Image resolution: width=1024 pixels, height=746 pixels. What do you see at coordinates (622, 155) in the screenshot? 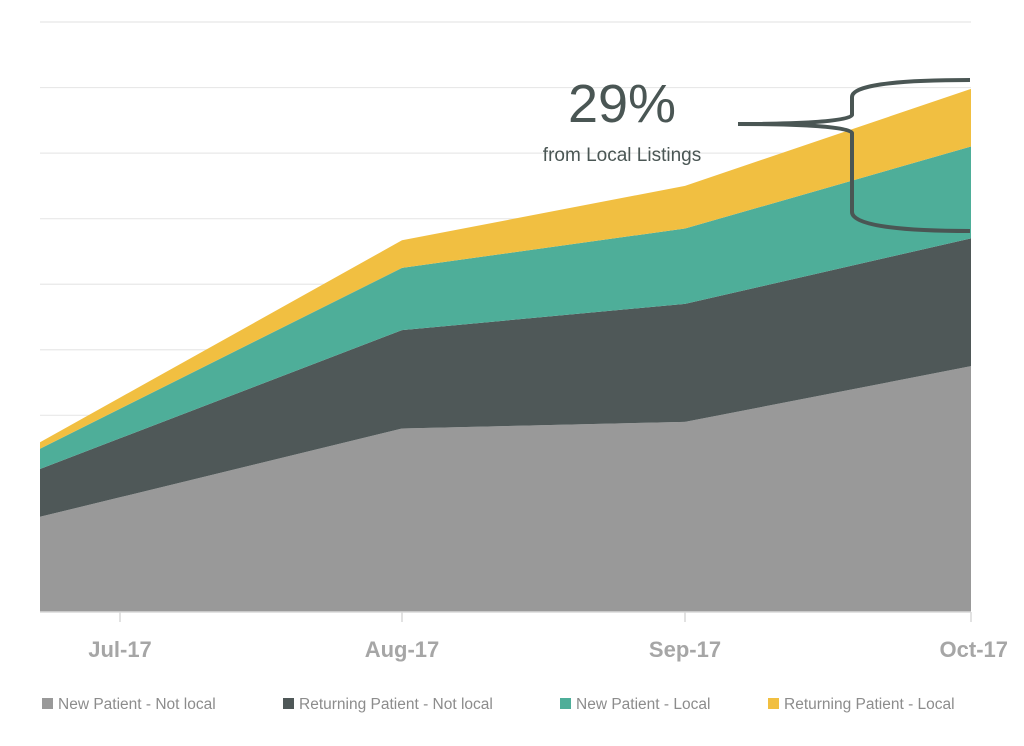
I see `annotation-text: from Local Listings` at bounding box center [622, 155].